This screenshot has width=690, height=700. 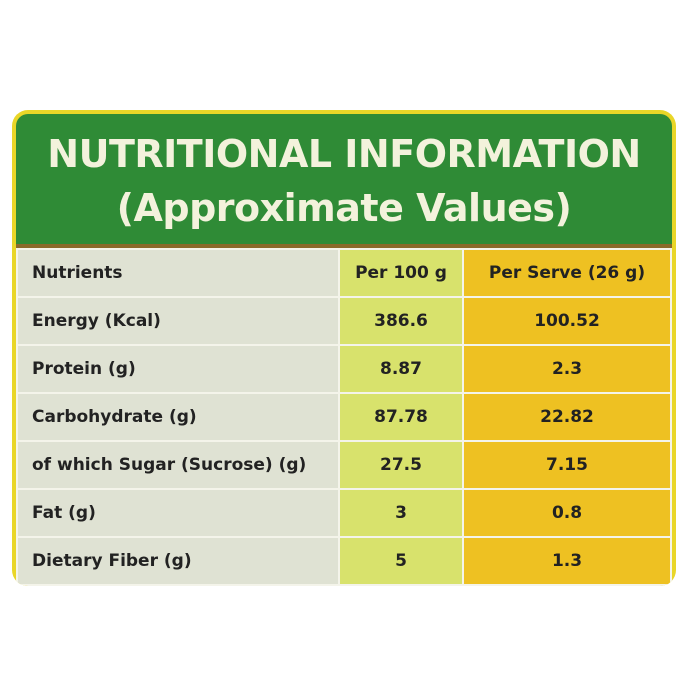 I want to click on nutrient-cell: Fat (g), so click(x=178, y=513).